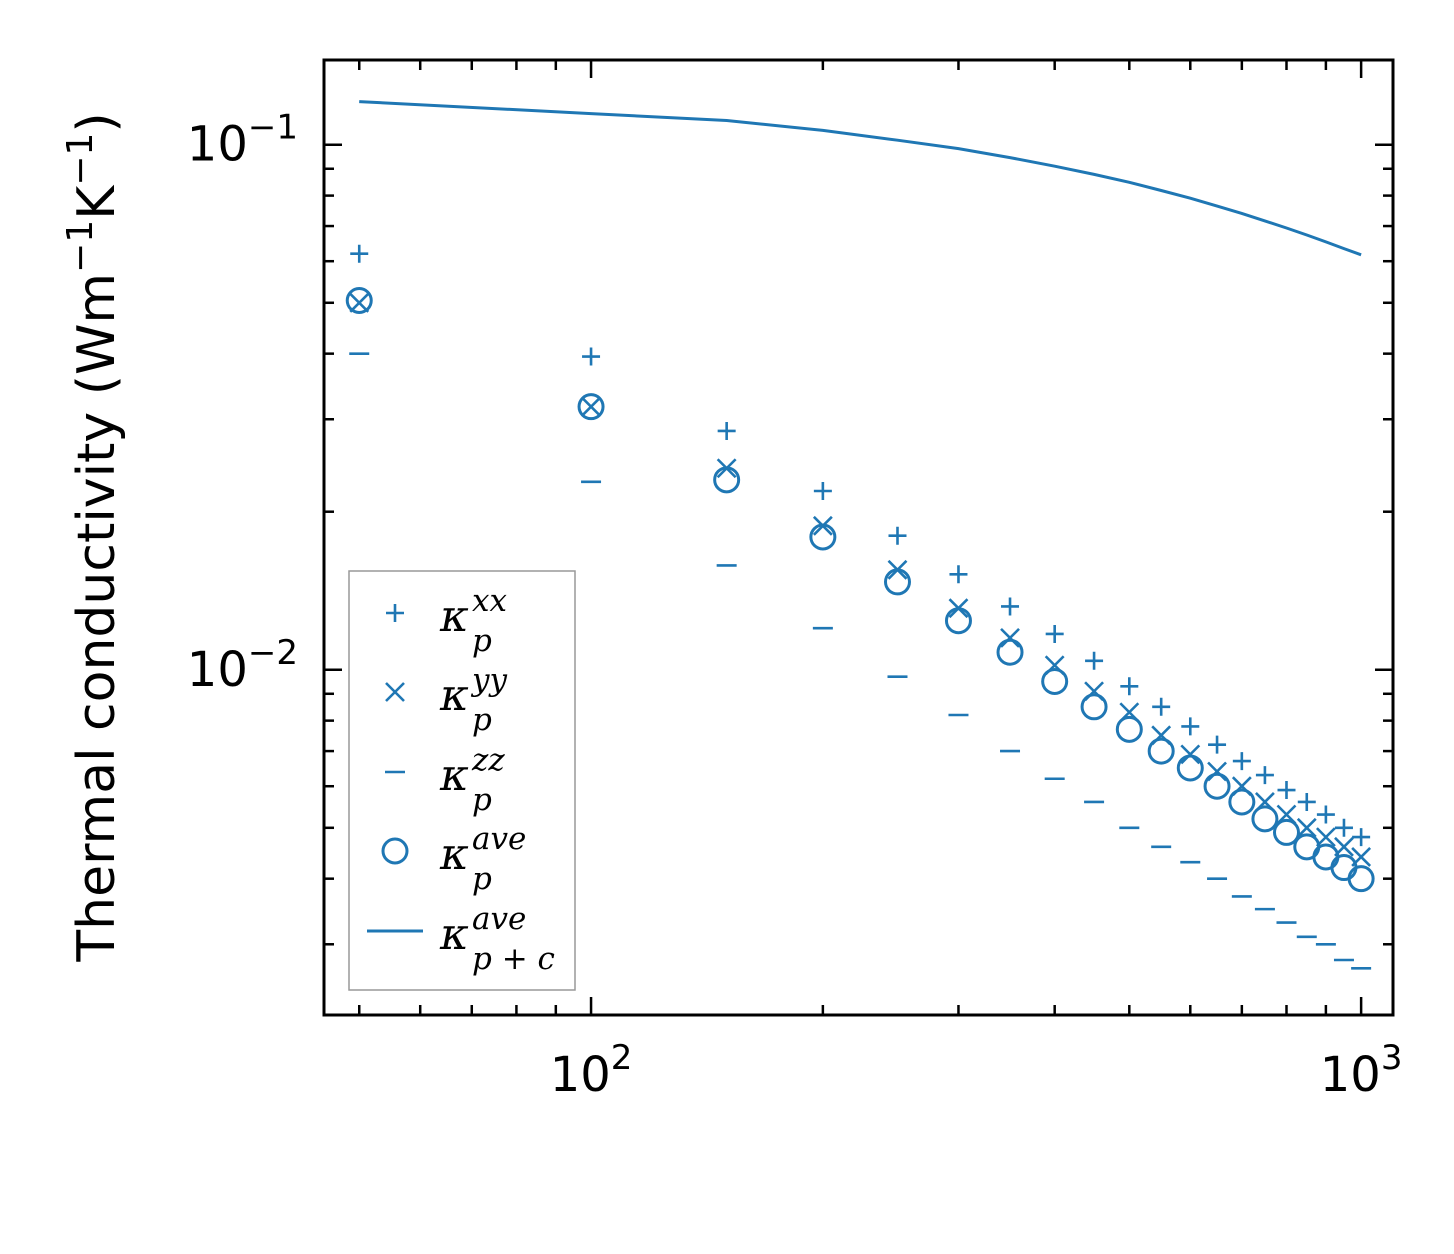 The height and width of the screenshot is (1254, 1454). What do you see at coordinates (473, 621) in the screenshot?
I see `legend-label-kxx: κ xx p` at bounding box center [473, 621].